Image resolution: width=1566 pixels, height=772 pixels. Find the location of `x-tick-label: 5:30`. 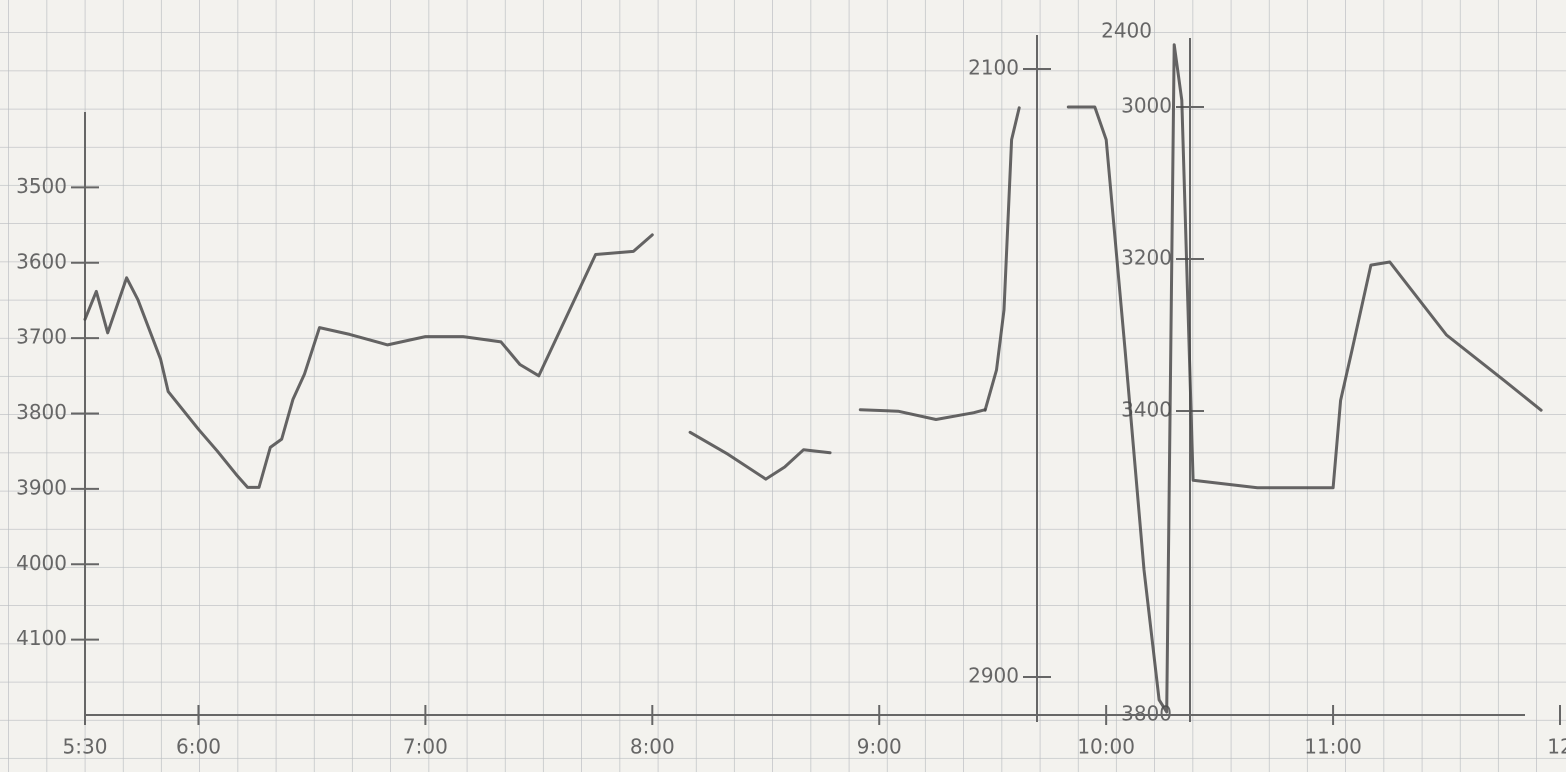

x-tick-label: 5:30 is located at coordinates (85, 747).